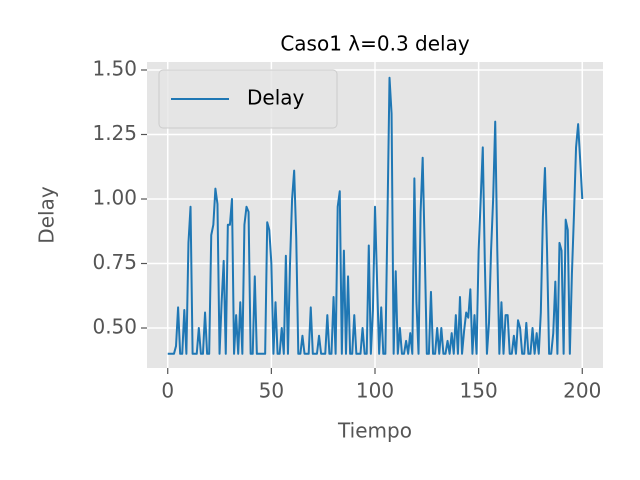 The image size is (640, 480). What do you see at coordinates (114, 68) in the screenshot?
I see `y-tick-label: 1.50` at bounding box center [114, 68].